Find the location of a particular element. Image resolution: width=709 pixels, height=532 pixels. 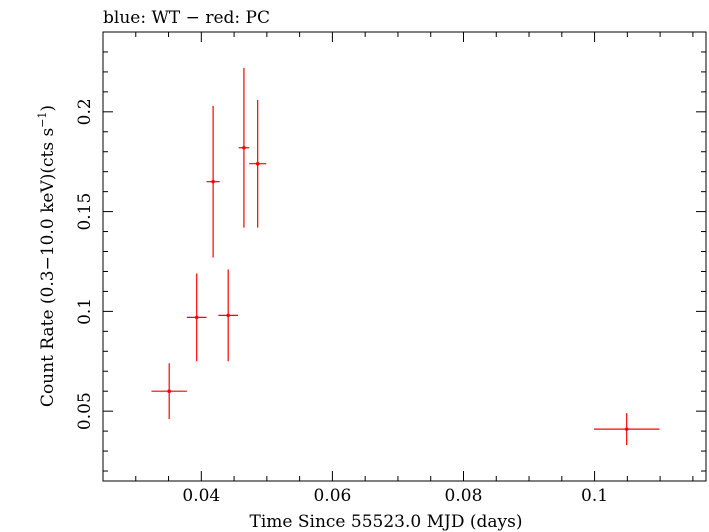

y-tick-label: 0.15 is located at coordinates (85, 212).